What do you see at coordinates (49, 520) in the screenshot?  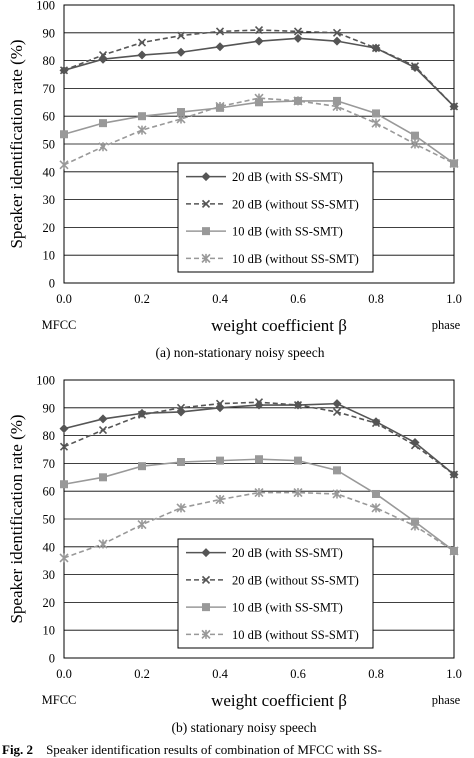 I see `y-tick-label: 50` at bounding box center [49, 520].